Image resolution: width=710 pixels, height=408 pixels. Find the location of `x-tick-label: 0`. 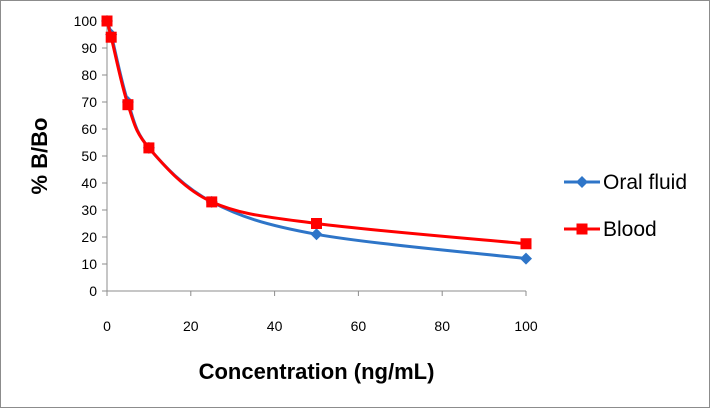

x-tick-label: 0 is located at coordinates (107, 326).